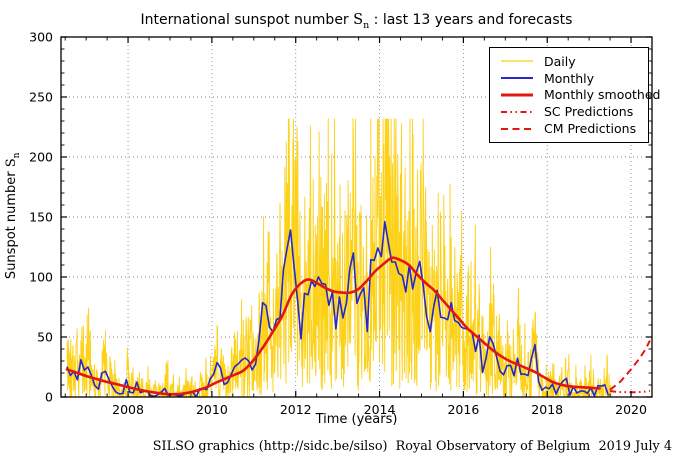  I want to click on x-tick-label: 2010, so click(212, 409).